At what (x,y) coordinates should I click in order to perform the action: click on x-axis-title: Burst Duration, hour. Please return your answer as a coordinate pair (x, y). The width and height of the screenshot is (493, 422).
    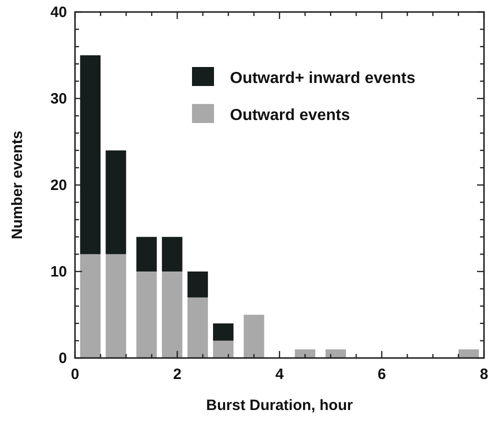
    Looking at the image, I should click on (279, 405).